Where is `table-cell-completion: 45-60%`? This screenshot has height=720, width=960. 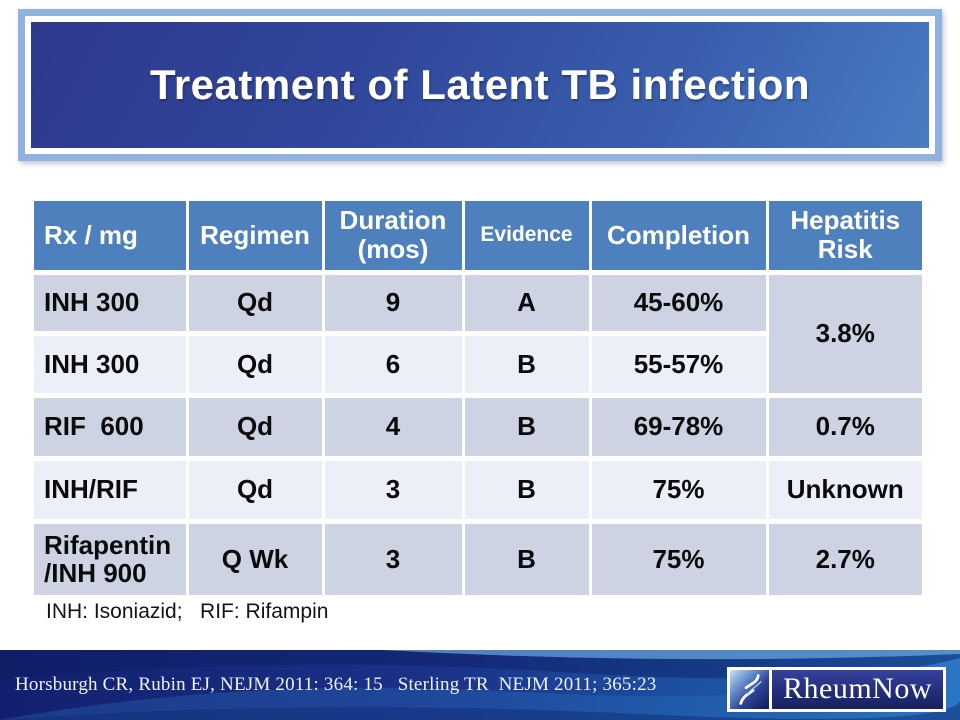 table-cell-completion: 45-60% is located at coordinates (678, 302).